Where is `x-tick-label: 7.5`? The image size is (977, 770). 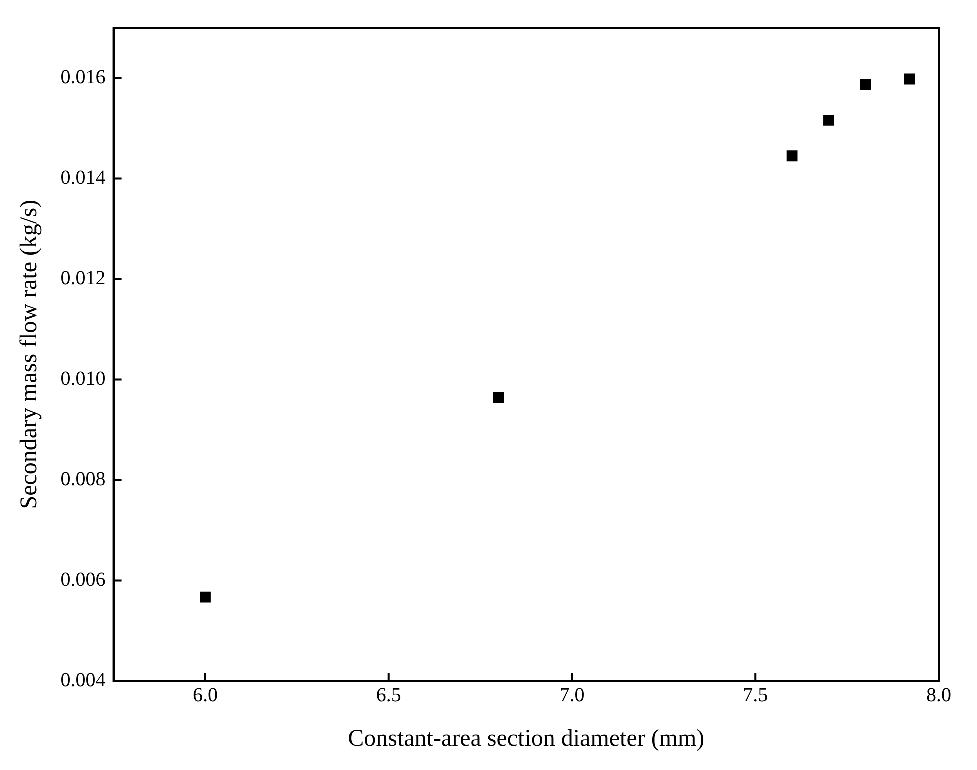 x-tick-label: 7.5 is located at coordinates (755, 695).